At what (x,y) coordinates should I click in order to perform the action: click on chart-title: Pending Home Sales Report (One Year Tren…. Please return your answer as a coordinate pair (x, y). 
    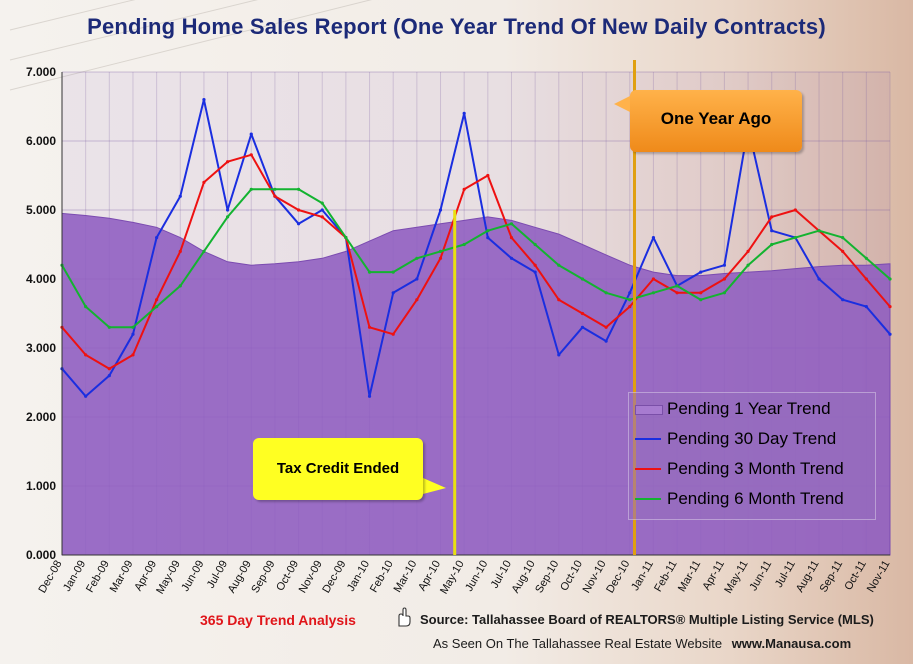
    Looking at the image, I should click on (456, 26).